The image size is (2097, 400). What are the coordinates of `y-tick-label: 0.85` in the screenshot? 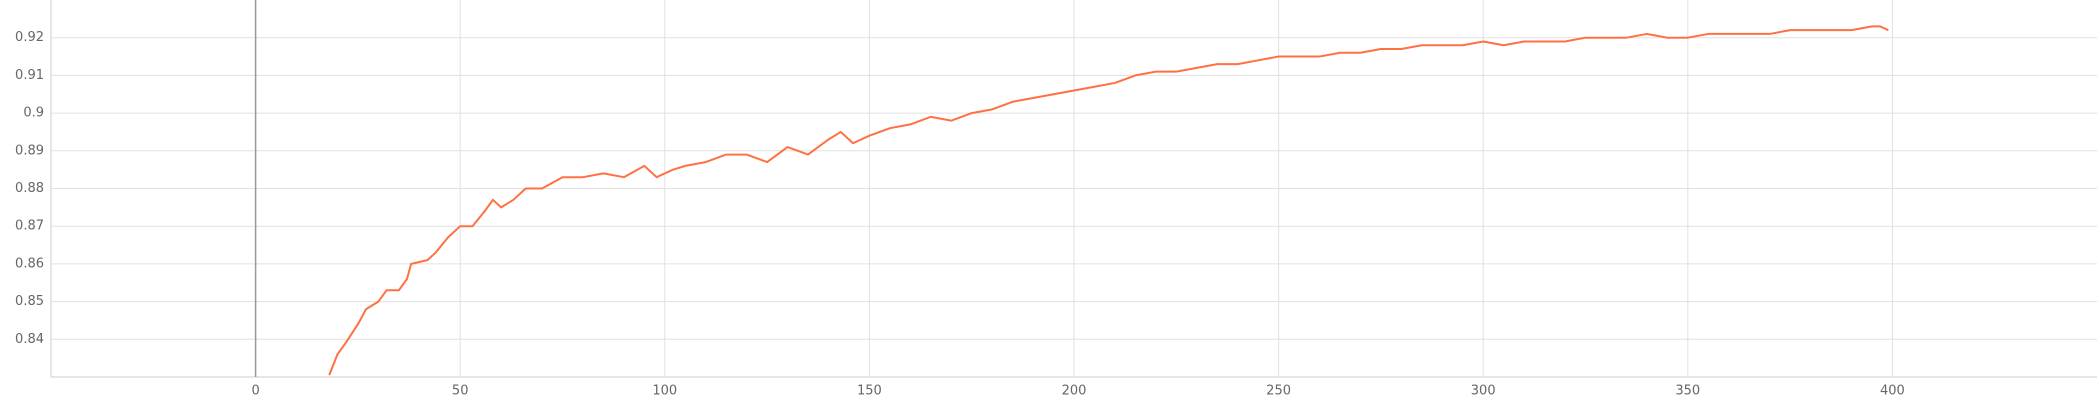 It's located at (29, 301).